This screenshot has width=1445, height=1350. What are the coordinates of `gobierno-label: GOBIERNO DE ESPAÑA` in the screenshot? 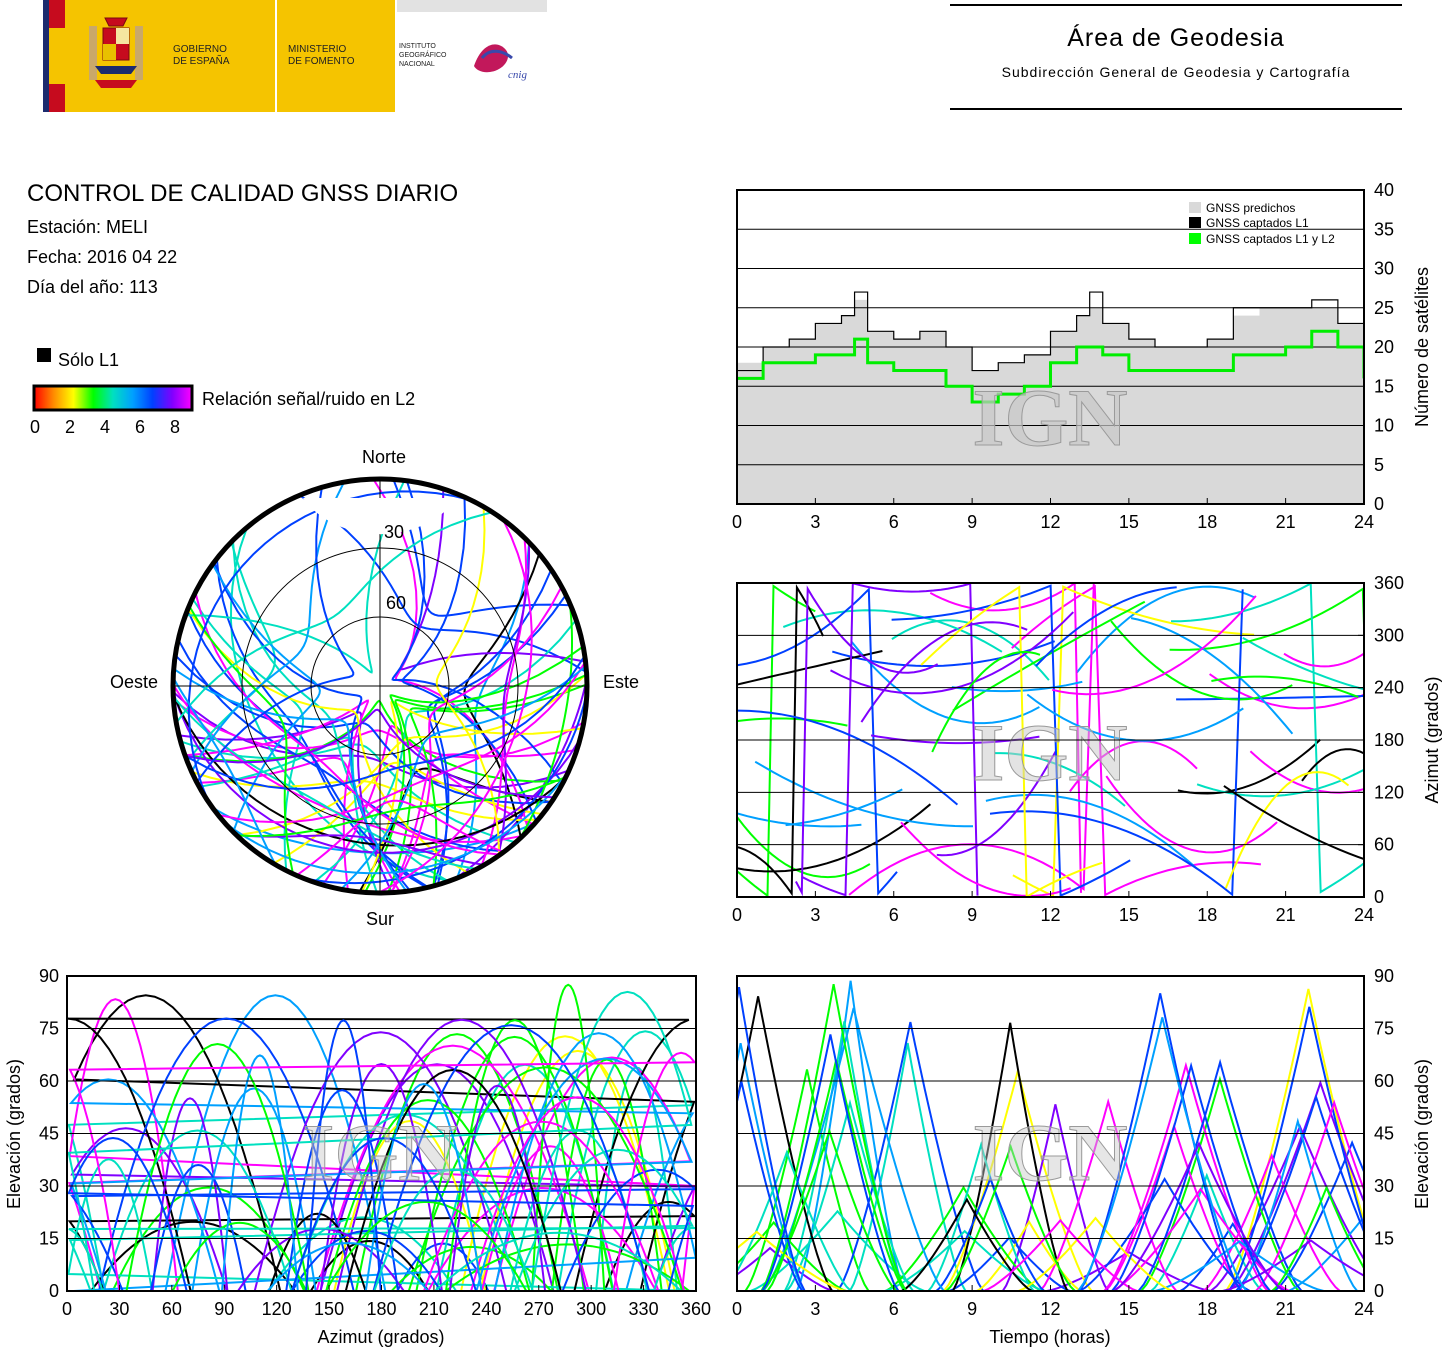 It's located at (201, 55).